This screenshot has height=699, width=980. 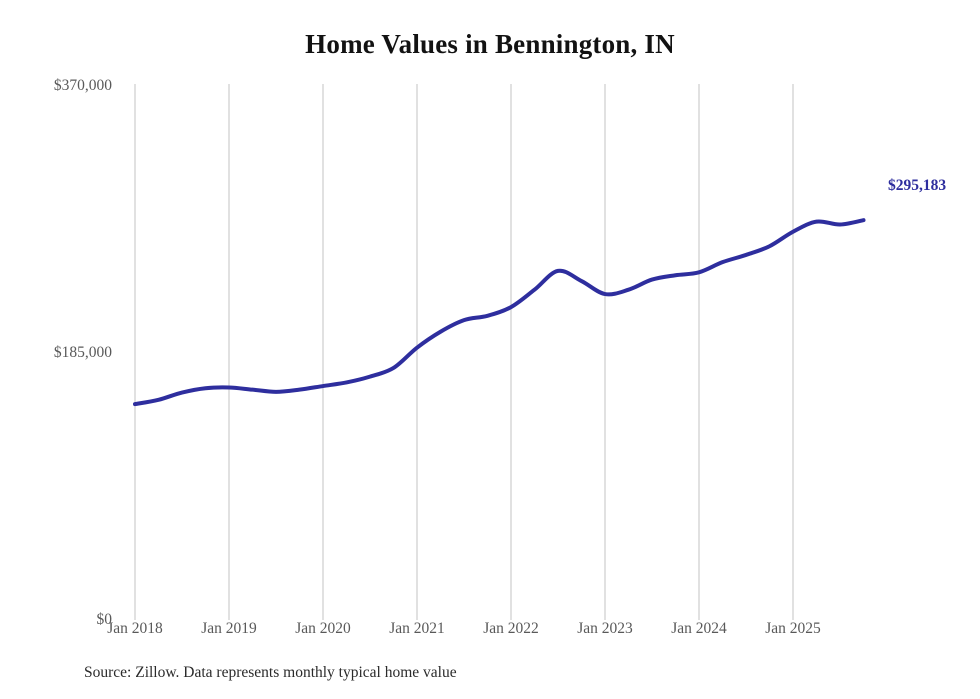 What do you see at coordinates (417, 628) in the screenshot?
I see `x-axis-tick-jan-2021: Jan 2021` at bounding box center [417, 628].